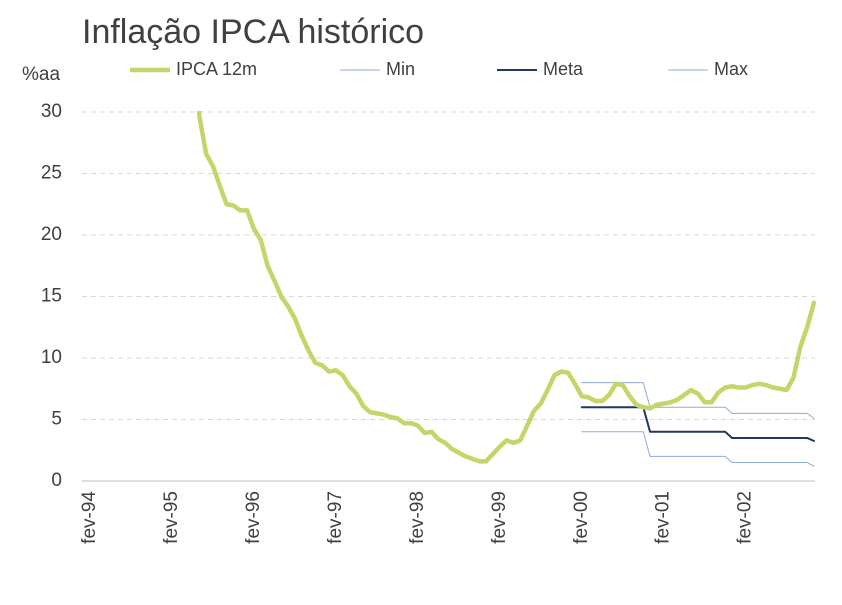 The width and height of the screenshot is (842, 605). Describe the element at coordinates (663, 517) in the screenshot. I see `x-tick-label: fev-01` at that location.